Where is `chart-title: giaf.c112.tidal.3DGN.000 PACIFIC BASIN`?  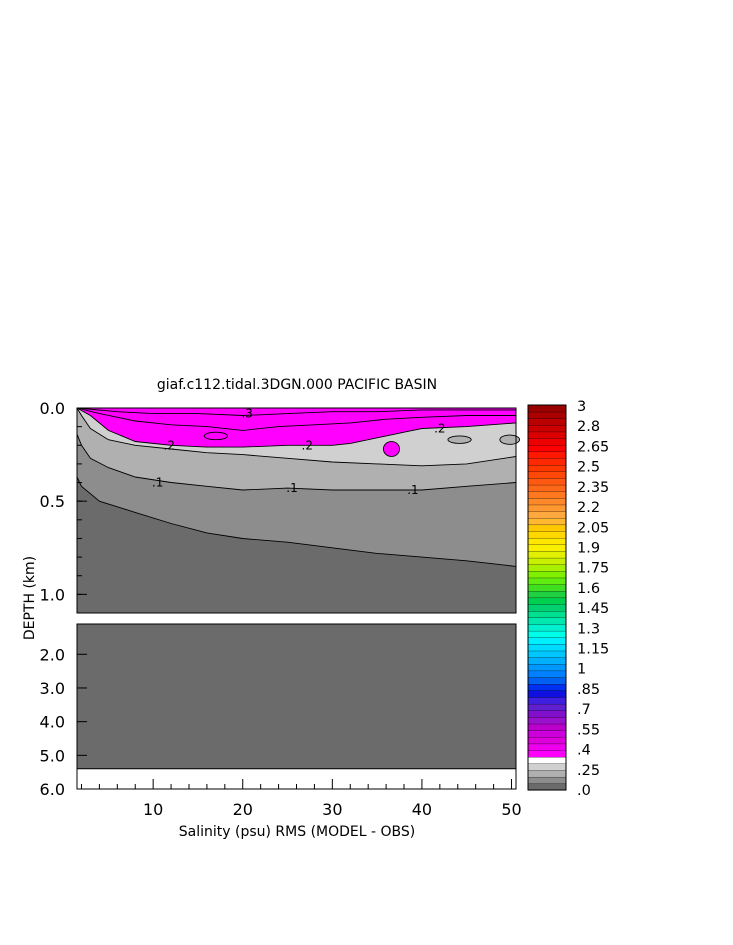 chart-title: giaf.c112.tidal.3DGN.000 PACIFIC BASIN is located at coordinates (297, 385).